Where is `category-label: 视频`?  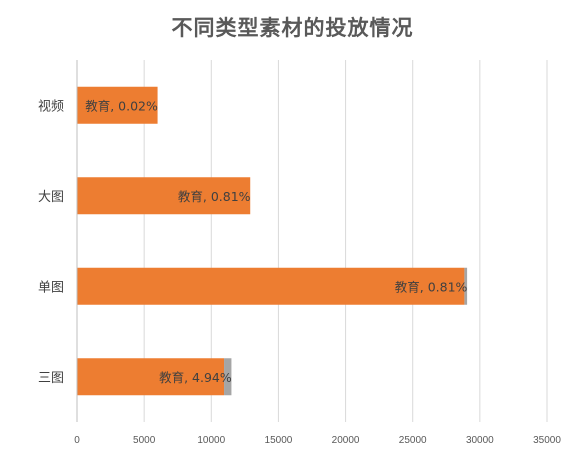
category-label: 视频 is located at coordinates (51, 106).